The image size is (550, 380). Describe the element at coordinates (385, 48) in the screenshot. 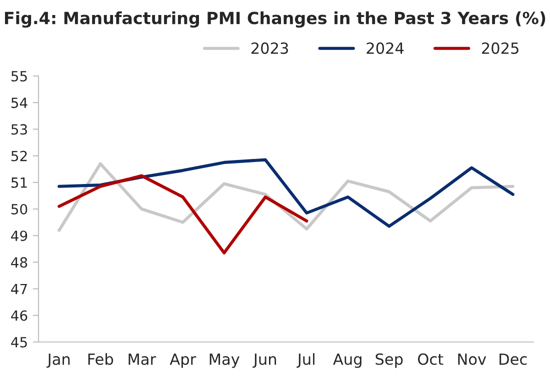

I see `legend-label: 2024` at that location.